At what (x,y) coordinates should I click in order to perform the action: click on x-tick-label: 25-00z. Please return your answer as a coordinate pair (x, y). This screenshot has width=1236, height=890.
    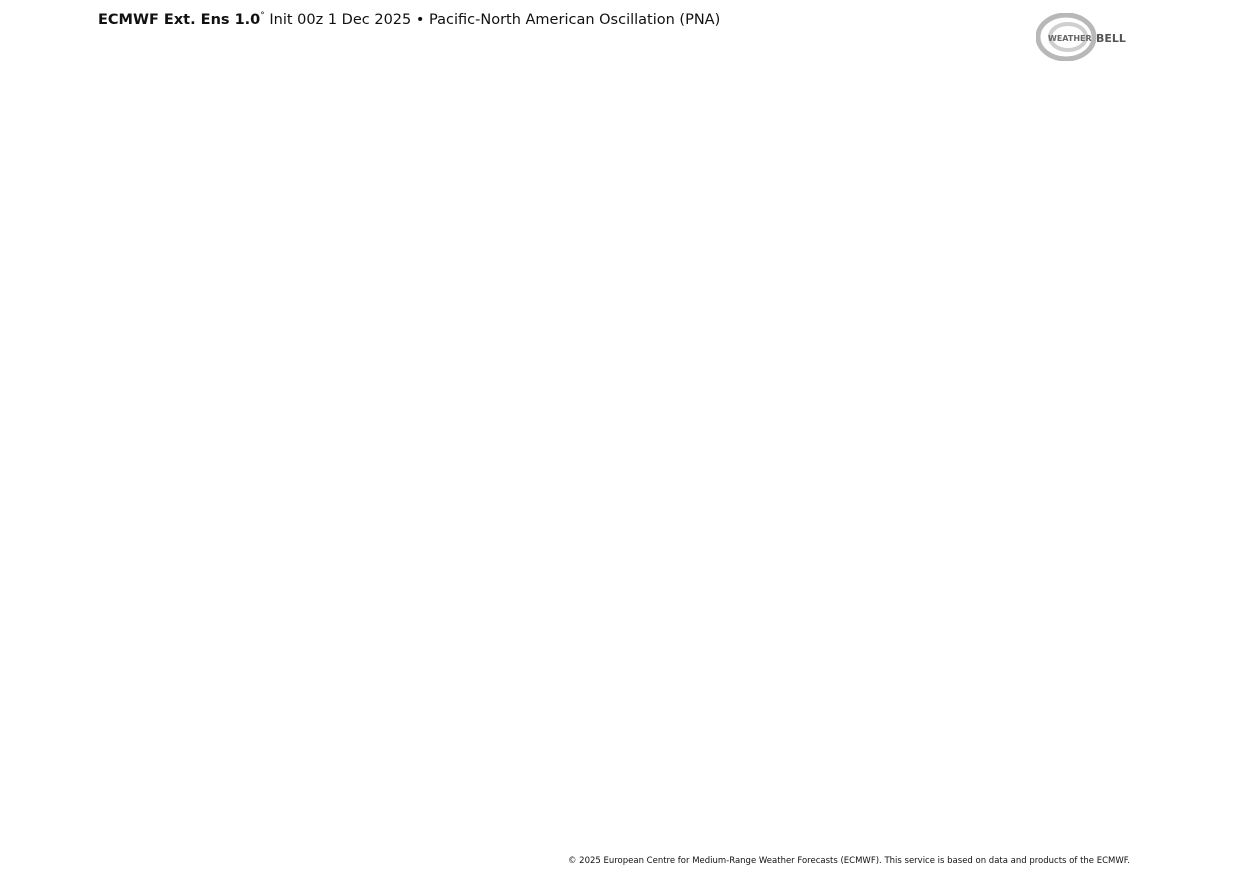
    Looking at the image, I should click on (649, 812).